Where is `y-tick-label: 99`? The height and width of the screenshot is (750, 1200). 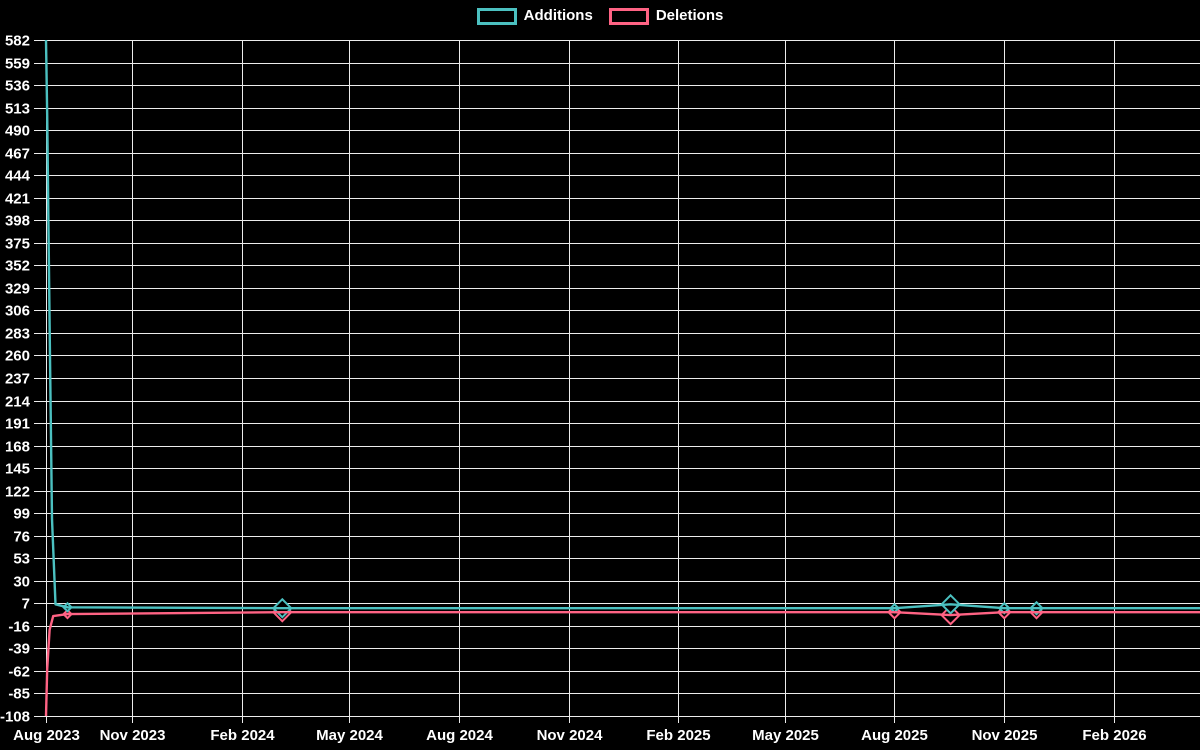
y-tick-label: 99 is located at coordinates (21, 514).